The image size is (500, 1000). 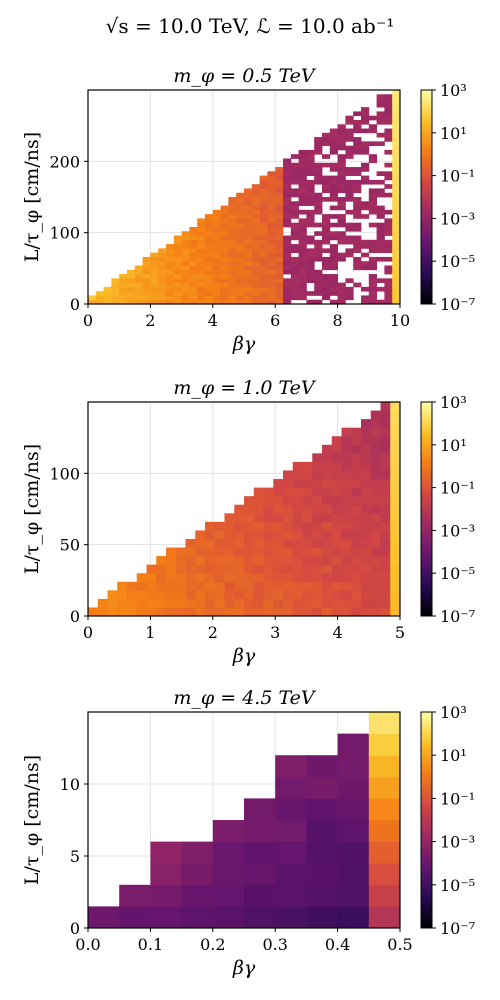 I want to click on heatmap-cells, so click(x=244, y=509).